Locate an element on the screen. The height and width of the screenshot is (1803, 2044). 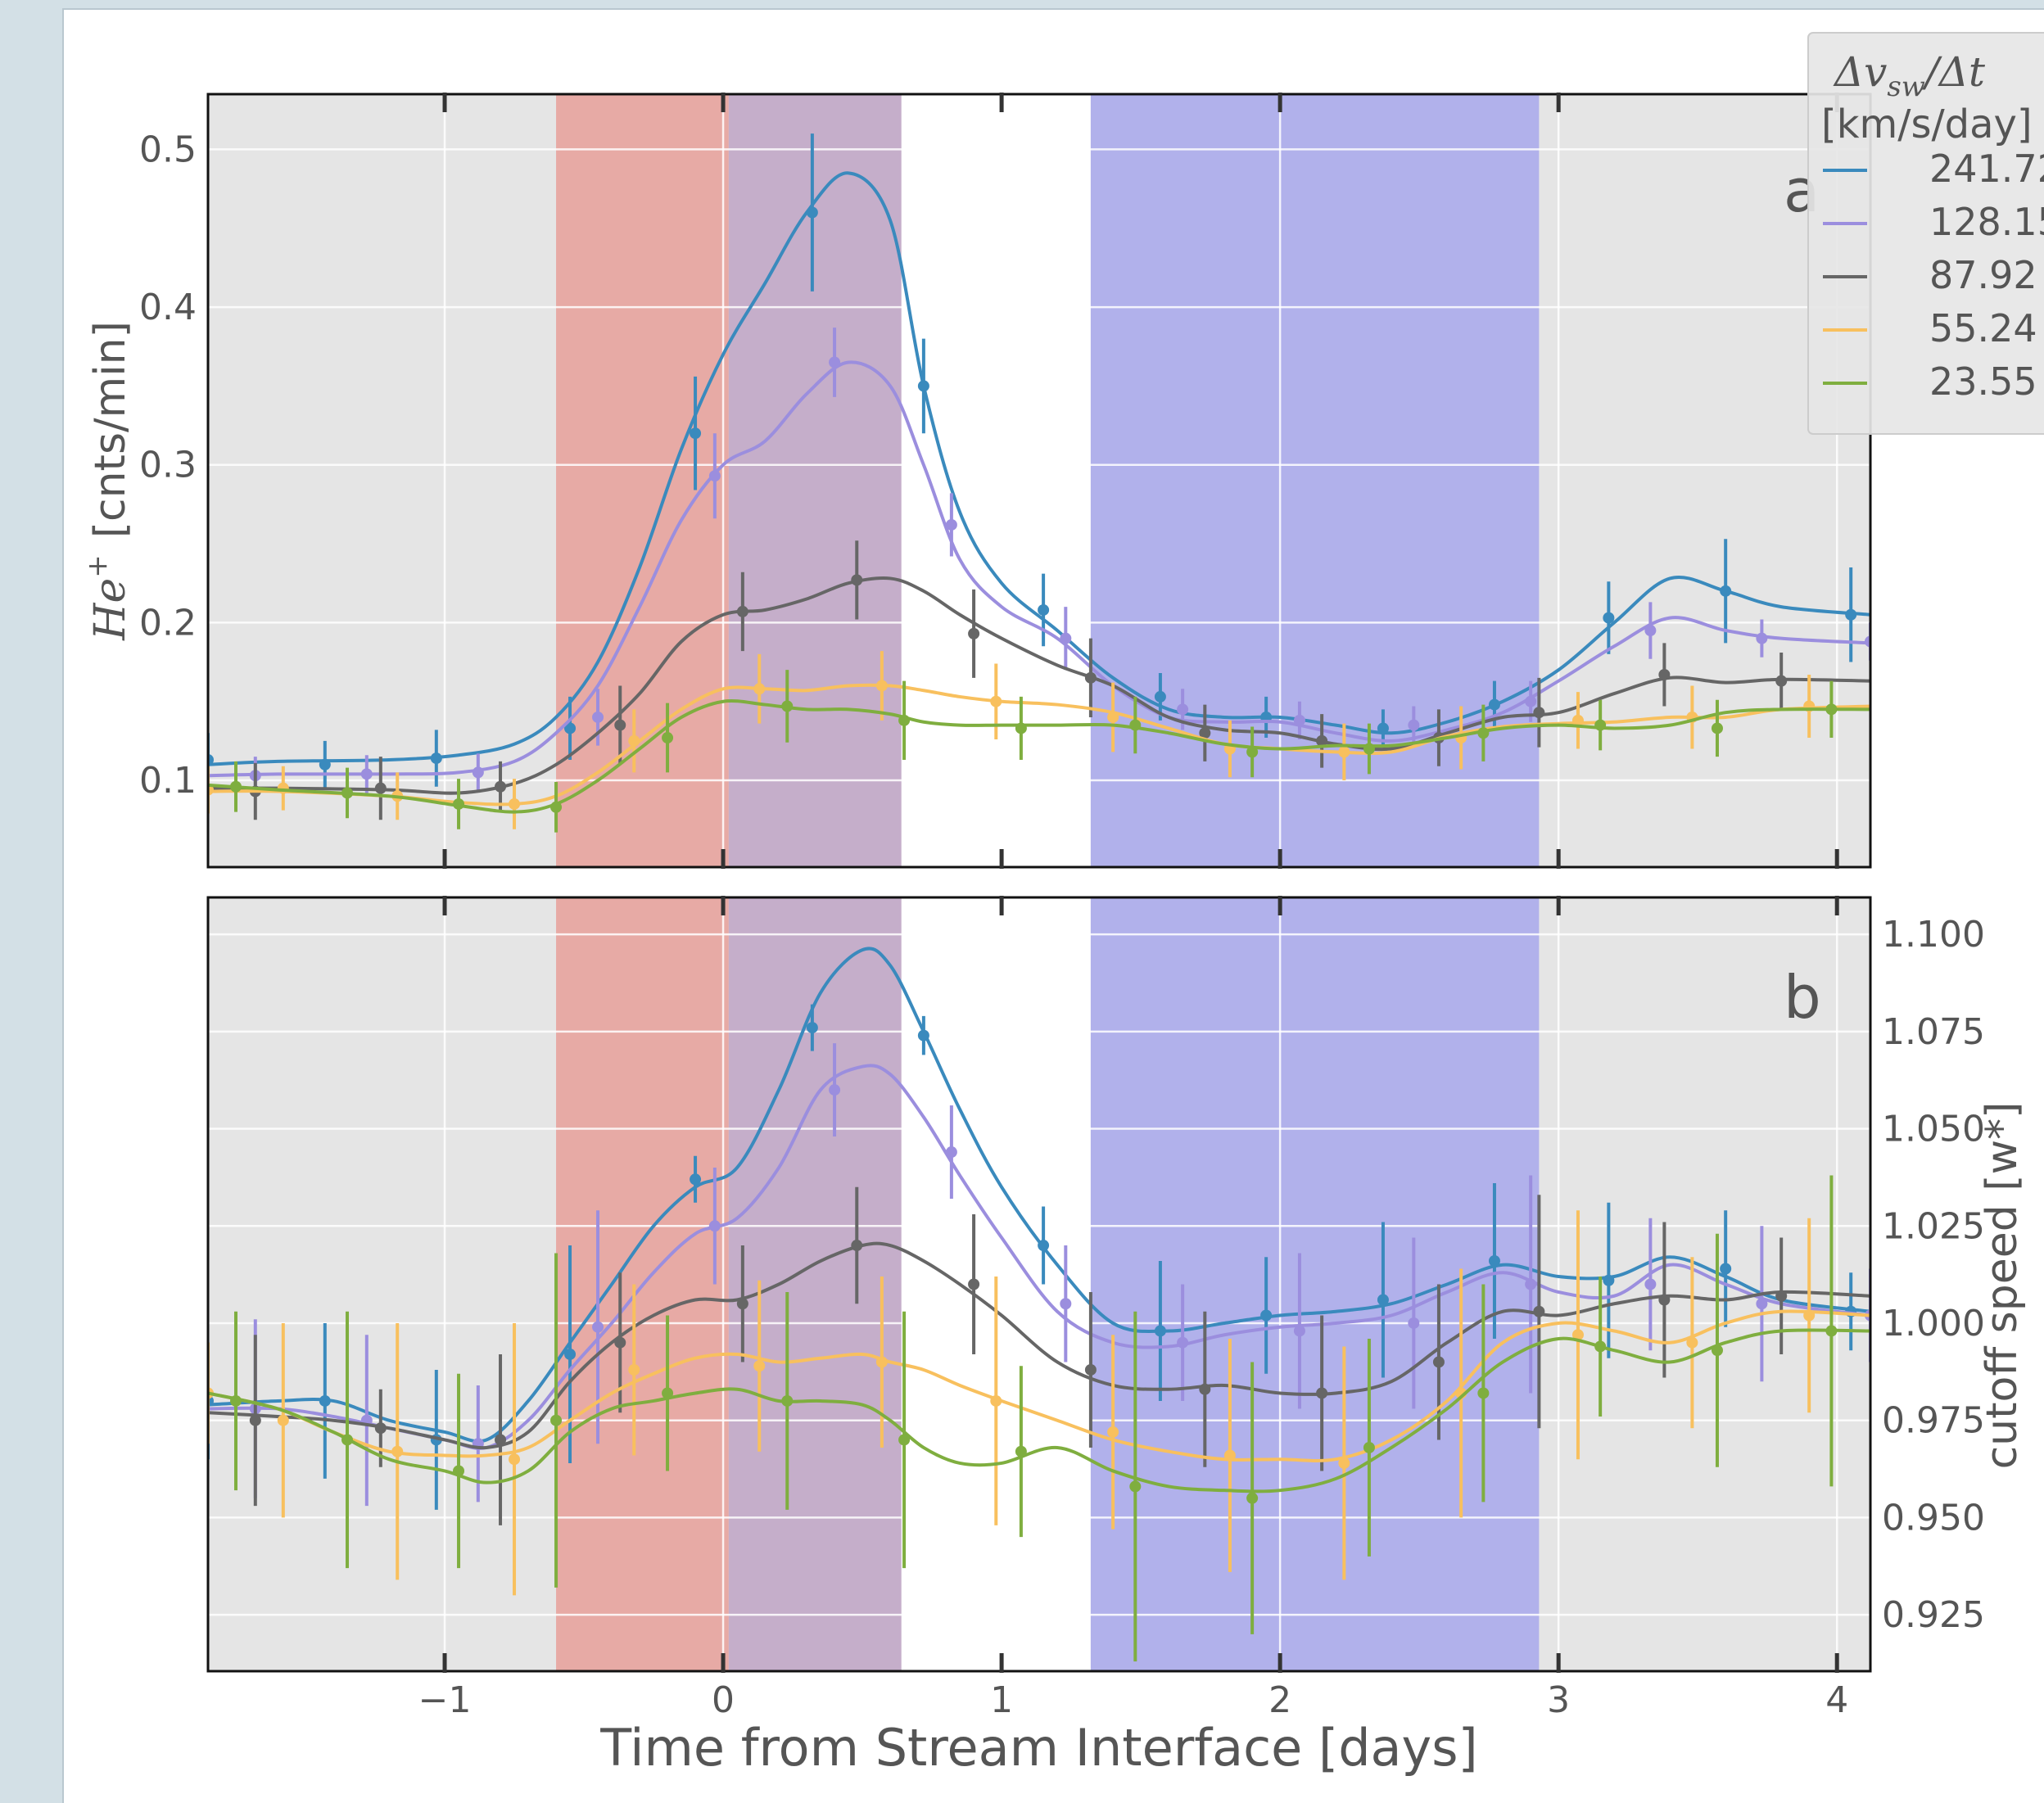
series-line-87.92-a is located at coordinates (1039, 686).